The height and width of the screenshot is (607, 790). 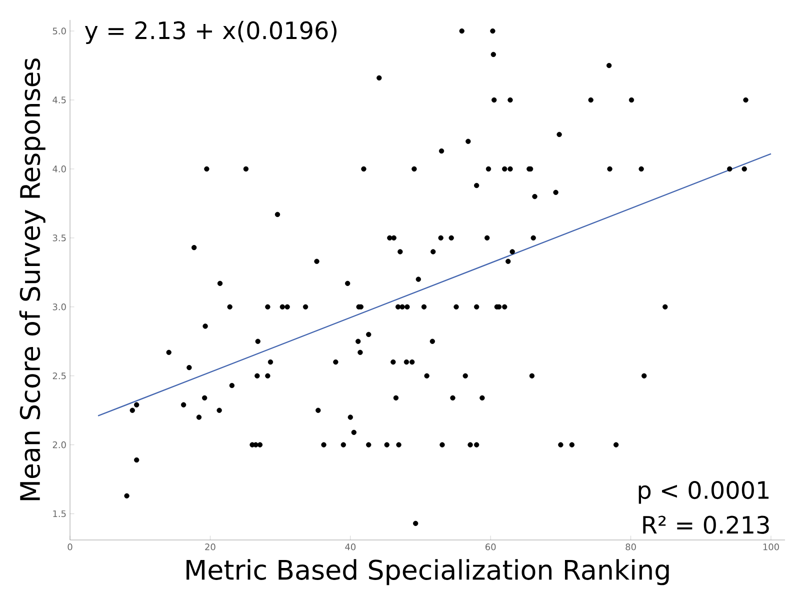 I want to click on y-tick-label: 3.0, so click(x=59, y=306).